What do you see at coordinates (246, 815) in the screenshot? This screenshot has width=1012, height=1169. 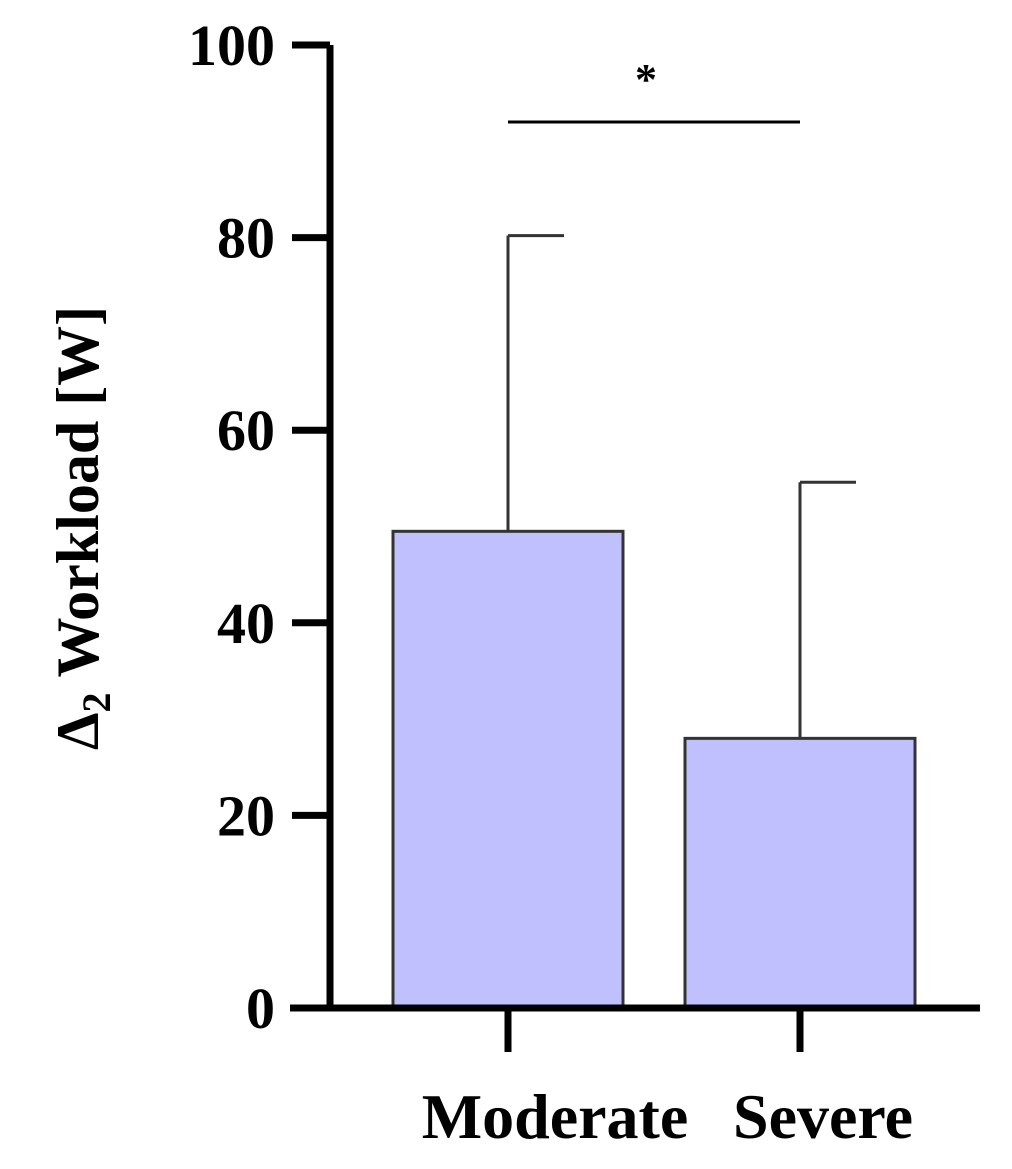 I see `y-tick-label-20: 20` at bounding box center [246, 815].